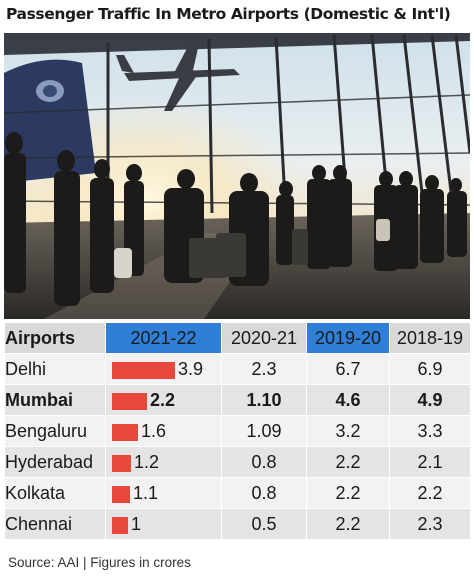  I want to click on bar-value-label: 2.2, so click(163, 400).